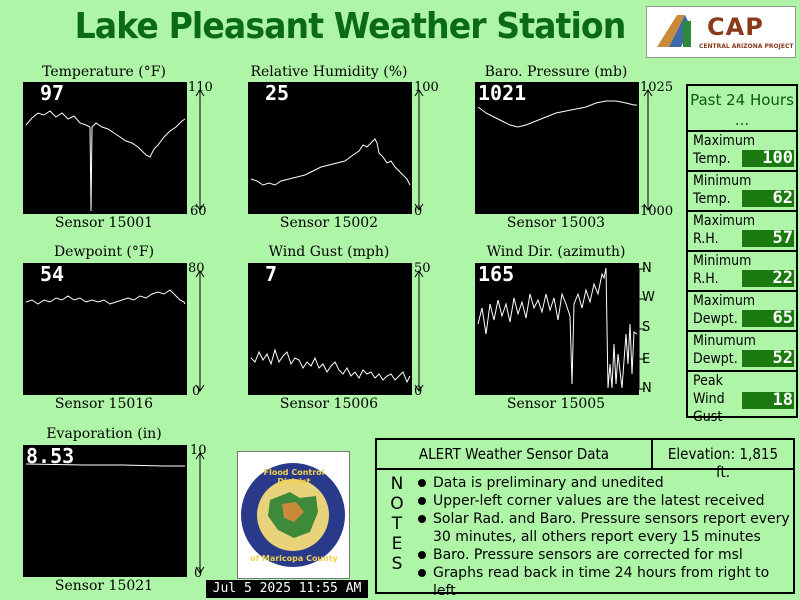 The height and width of the screenshot is (600, 800). Describe the element at coordinates (724, 230) in the screenshot. I see `summary-row-label: Maximum R.H.` at that location.